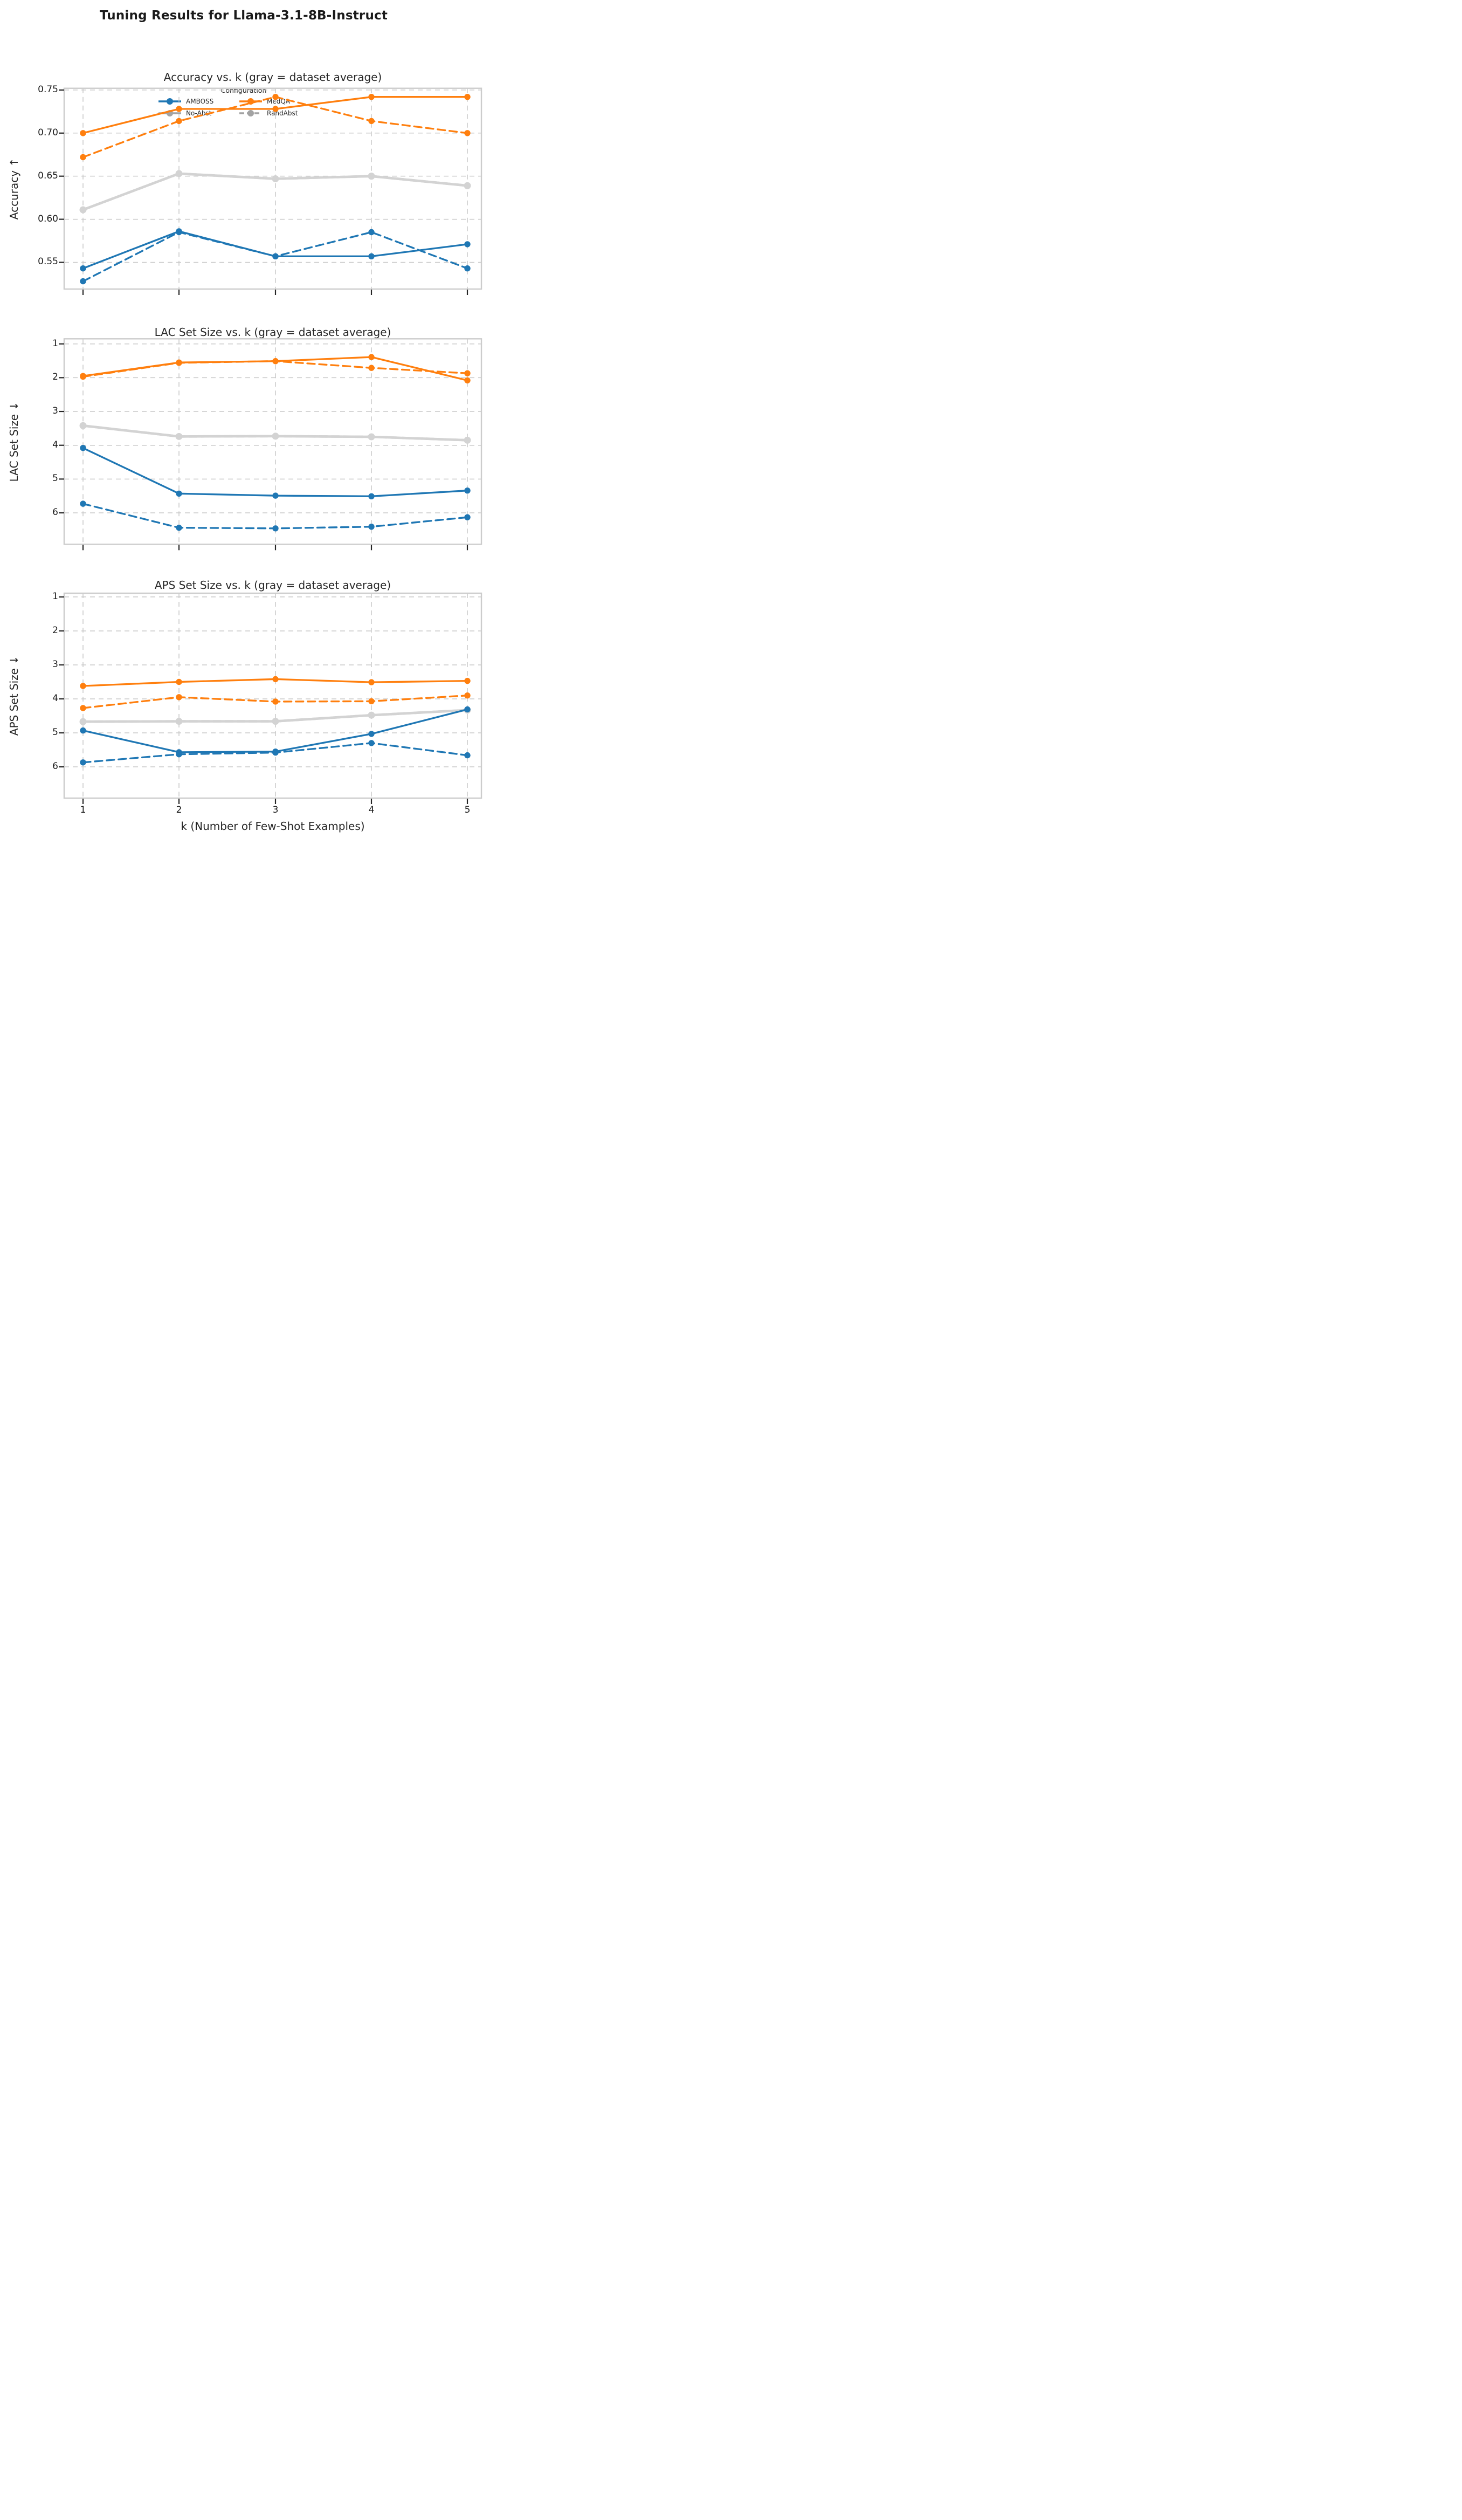 The width and height of the screenshot is (1462, 2520). I want to click on x-tick-label: 5, so click(467, 810).